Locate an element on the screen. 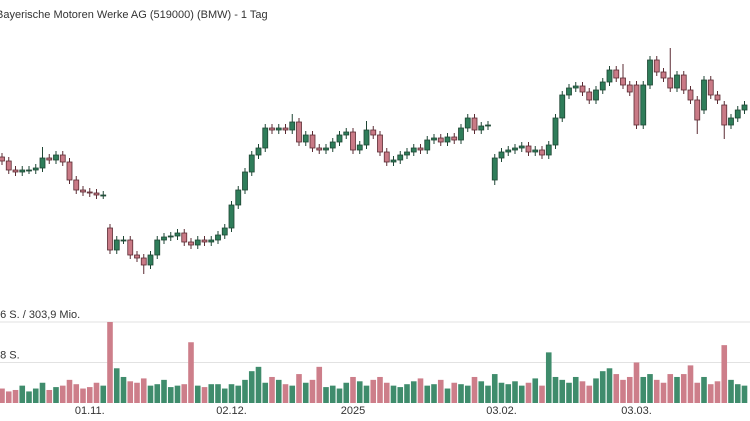  volume-tick-label: 56 S. / 303,9 Mio. is located at coordinates (40, 315).